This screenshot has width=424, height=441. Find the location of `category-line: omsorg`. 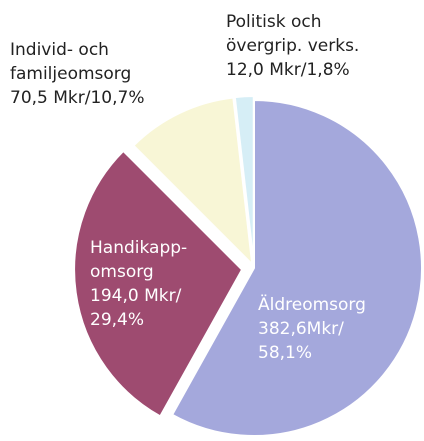

category-line: omsorg is located at coordinates (122, 272).